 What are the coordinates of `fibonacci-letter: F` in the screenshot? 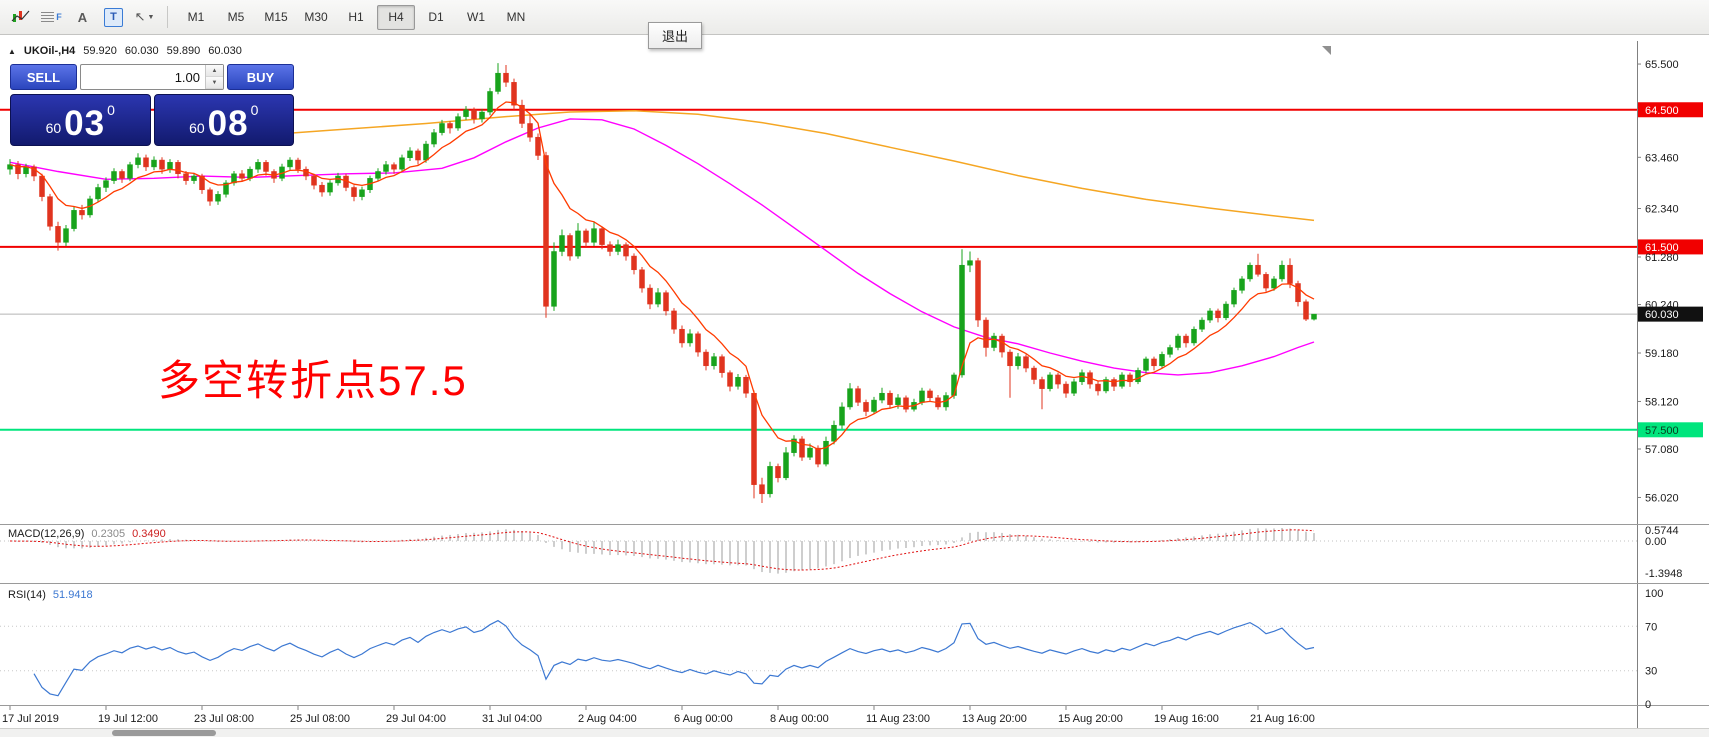 It's located at (59, 17).